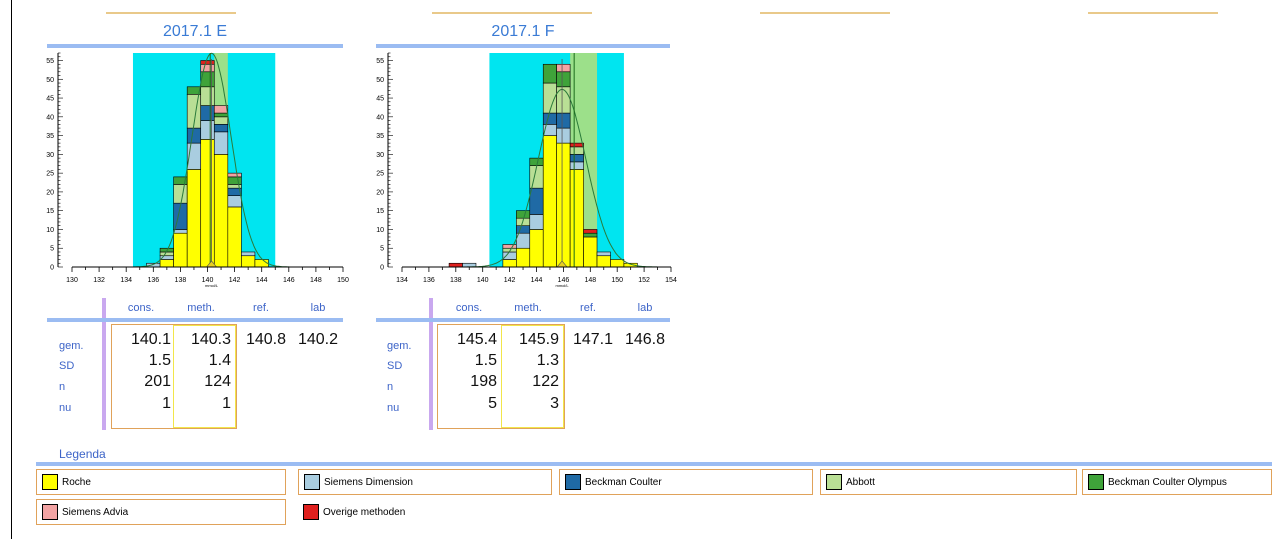  What do you see at coordinates (425, 482) in the screenshot?
I see `legend-item: Siemens Dimension` at bounding box center [425, 482].